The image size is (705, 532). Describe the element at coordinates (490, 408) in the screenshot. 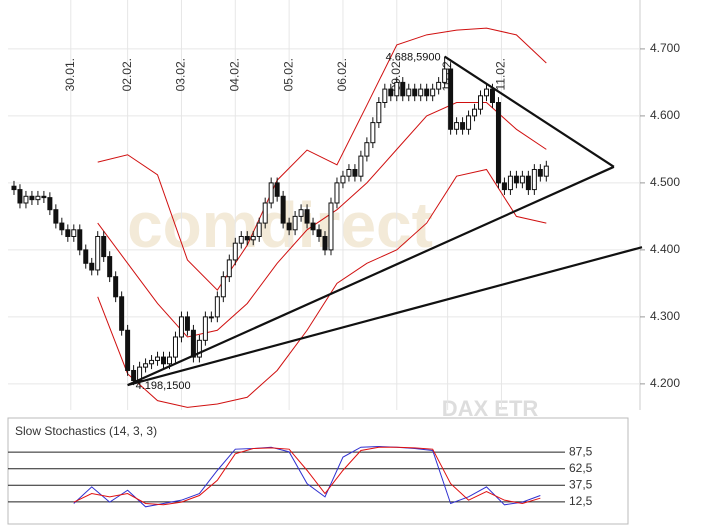

I see `index-label: DAX ETR` at that location.